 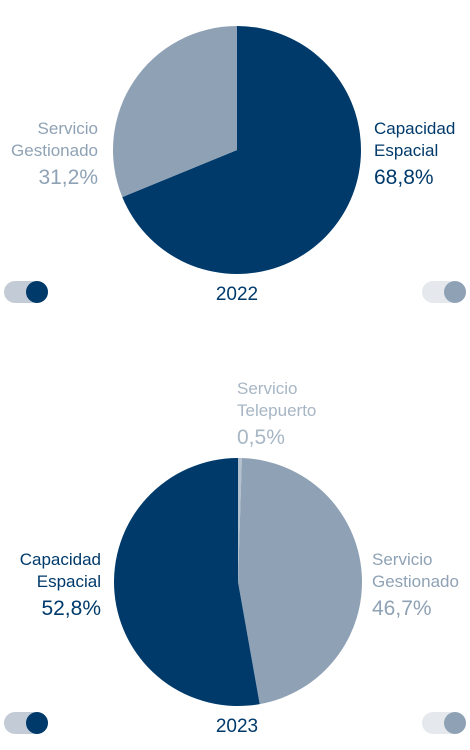 I want to click on value-capacidad-espacial-2022: 68,8%, so click(x=404, y=177).